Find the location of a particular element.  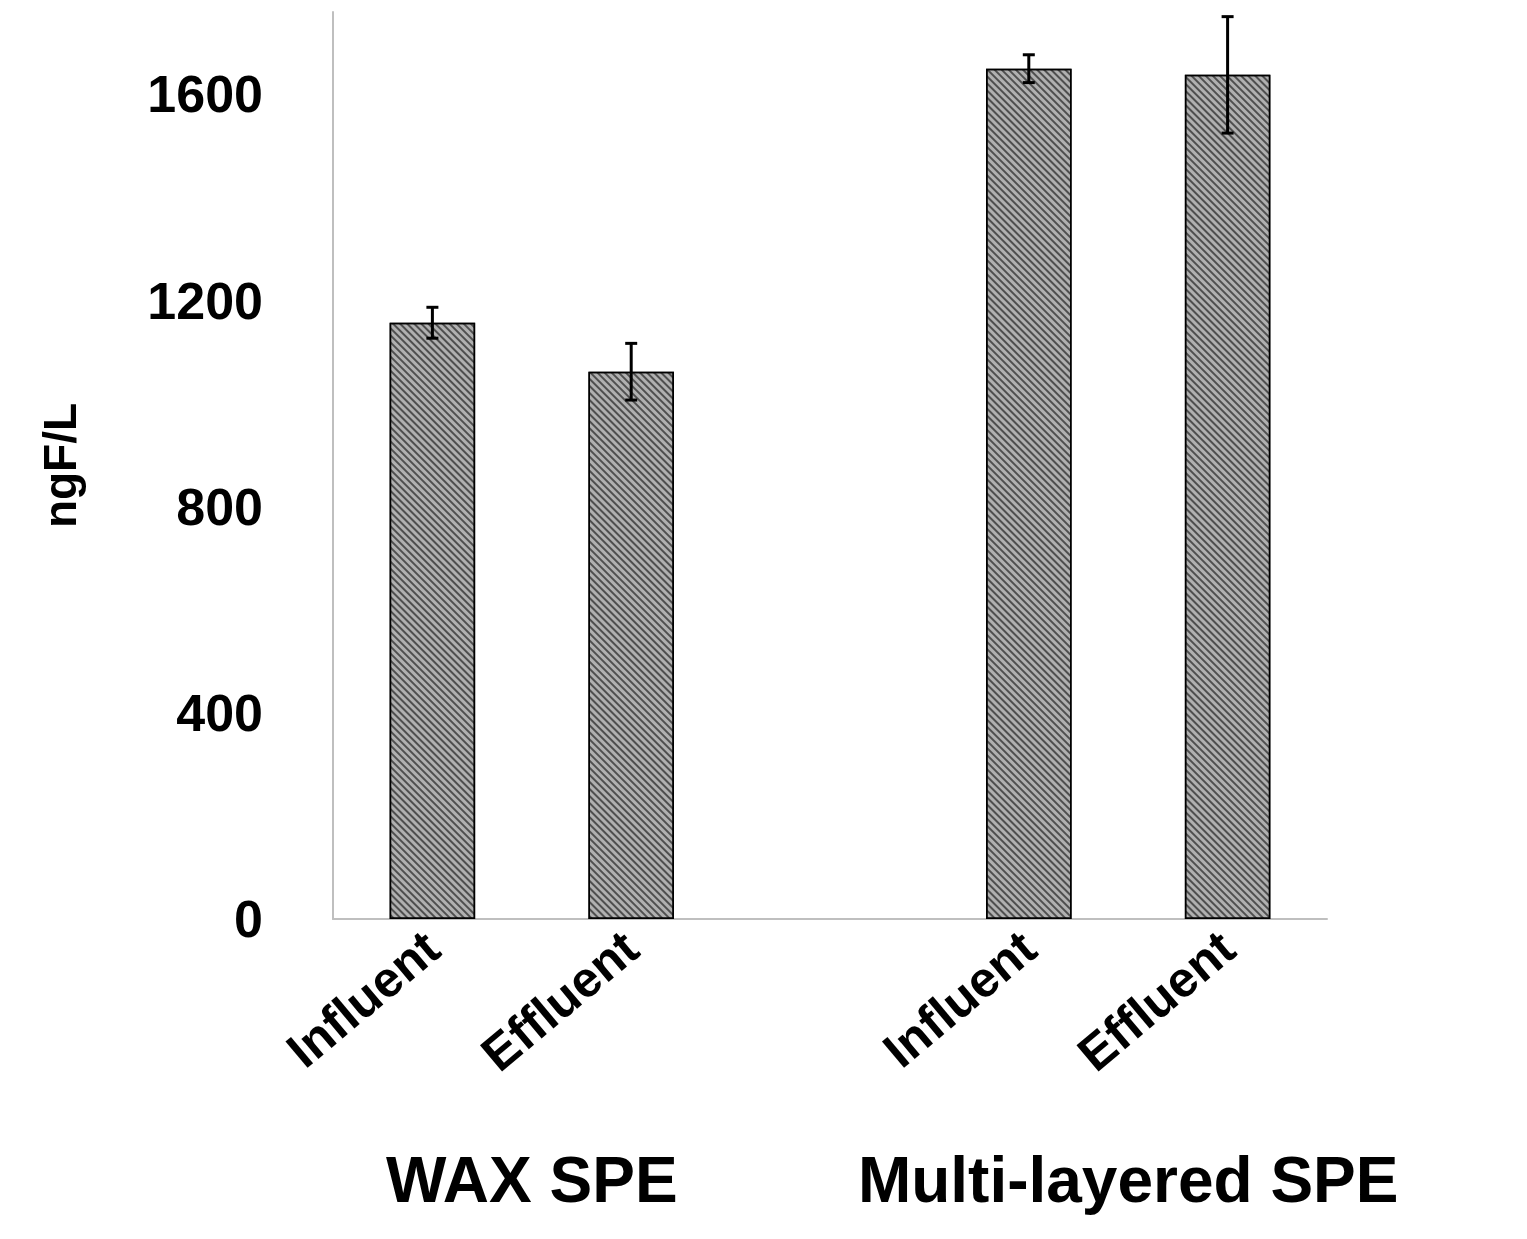

y-tick-label: 0 is located at coordinates (248, 919).